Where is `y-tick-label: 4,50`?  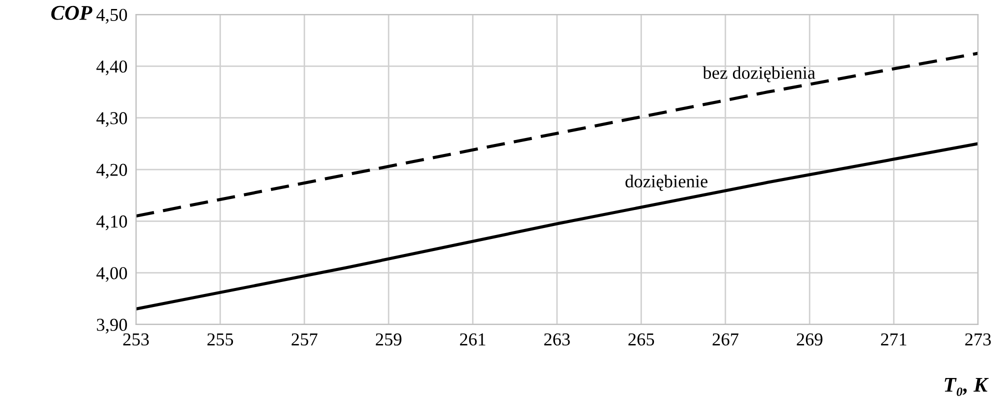 y-tick-label: 4,50 is located at coordinates (111, 16).